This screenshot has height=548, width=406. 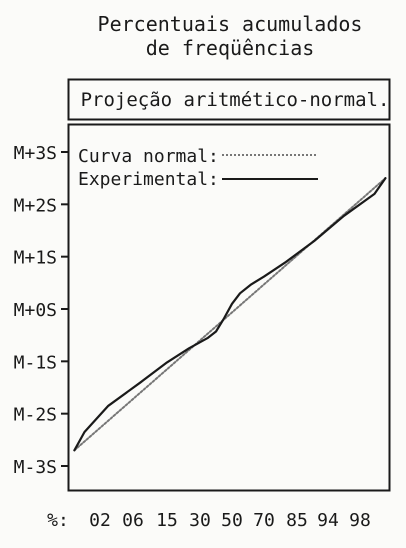 What do you see at coordinates (235, 100) in the screenshot?
I see `chart-subtitle: Projeção aritmético-normal.` at bounding box center [235, 100].